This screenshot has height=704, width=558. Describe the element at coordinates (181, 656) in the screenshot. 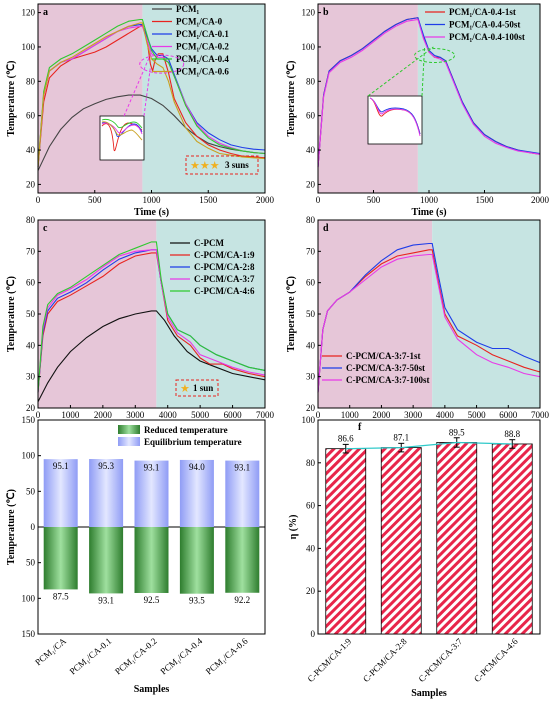

I see `x-tick-label: PCM₁/CA-0.4` at that location.